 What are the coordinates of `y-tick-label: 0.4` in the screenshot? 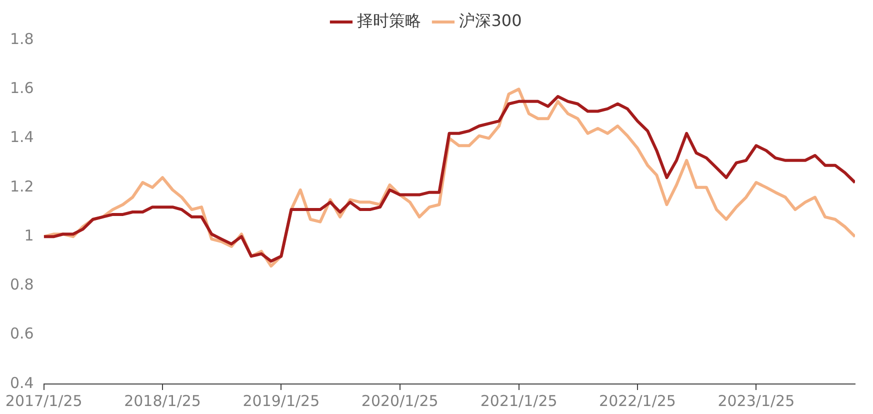 It's located at (22, 383).